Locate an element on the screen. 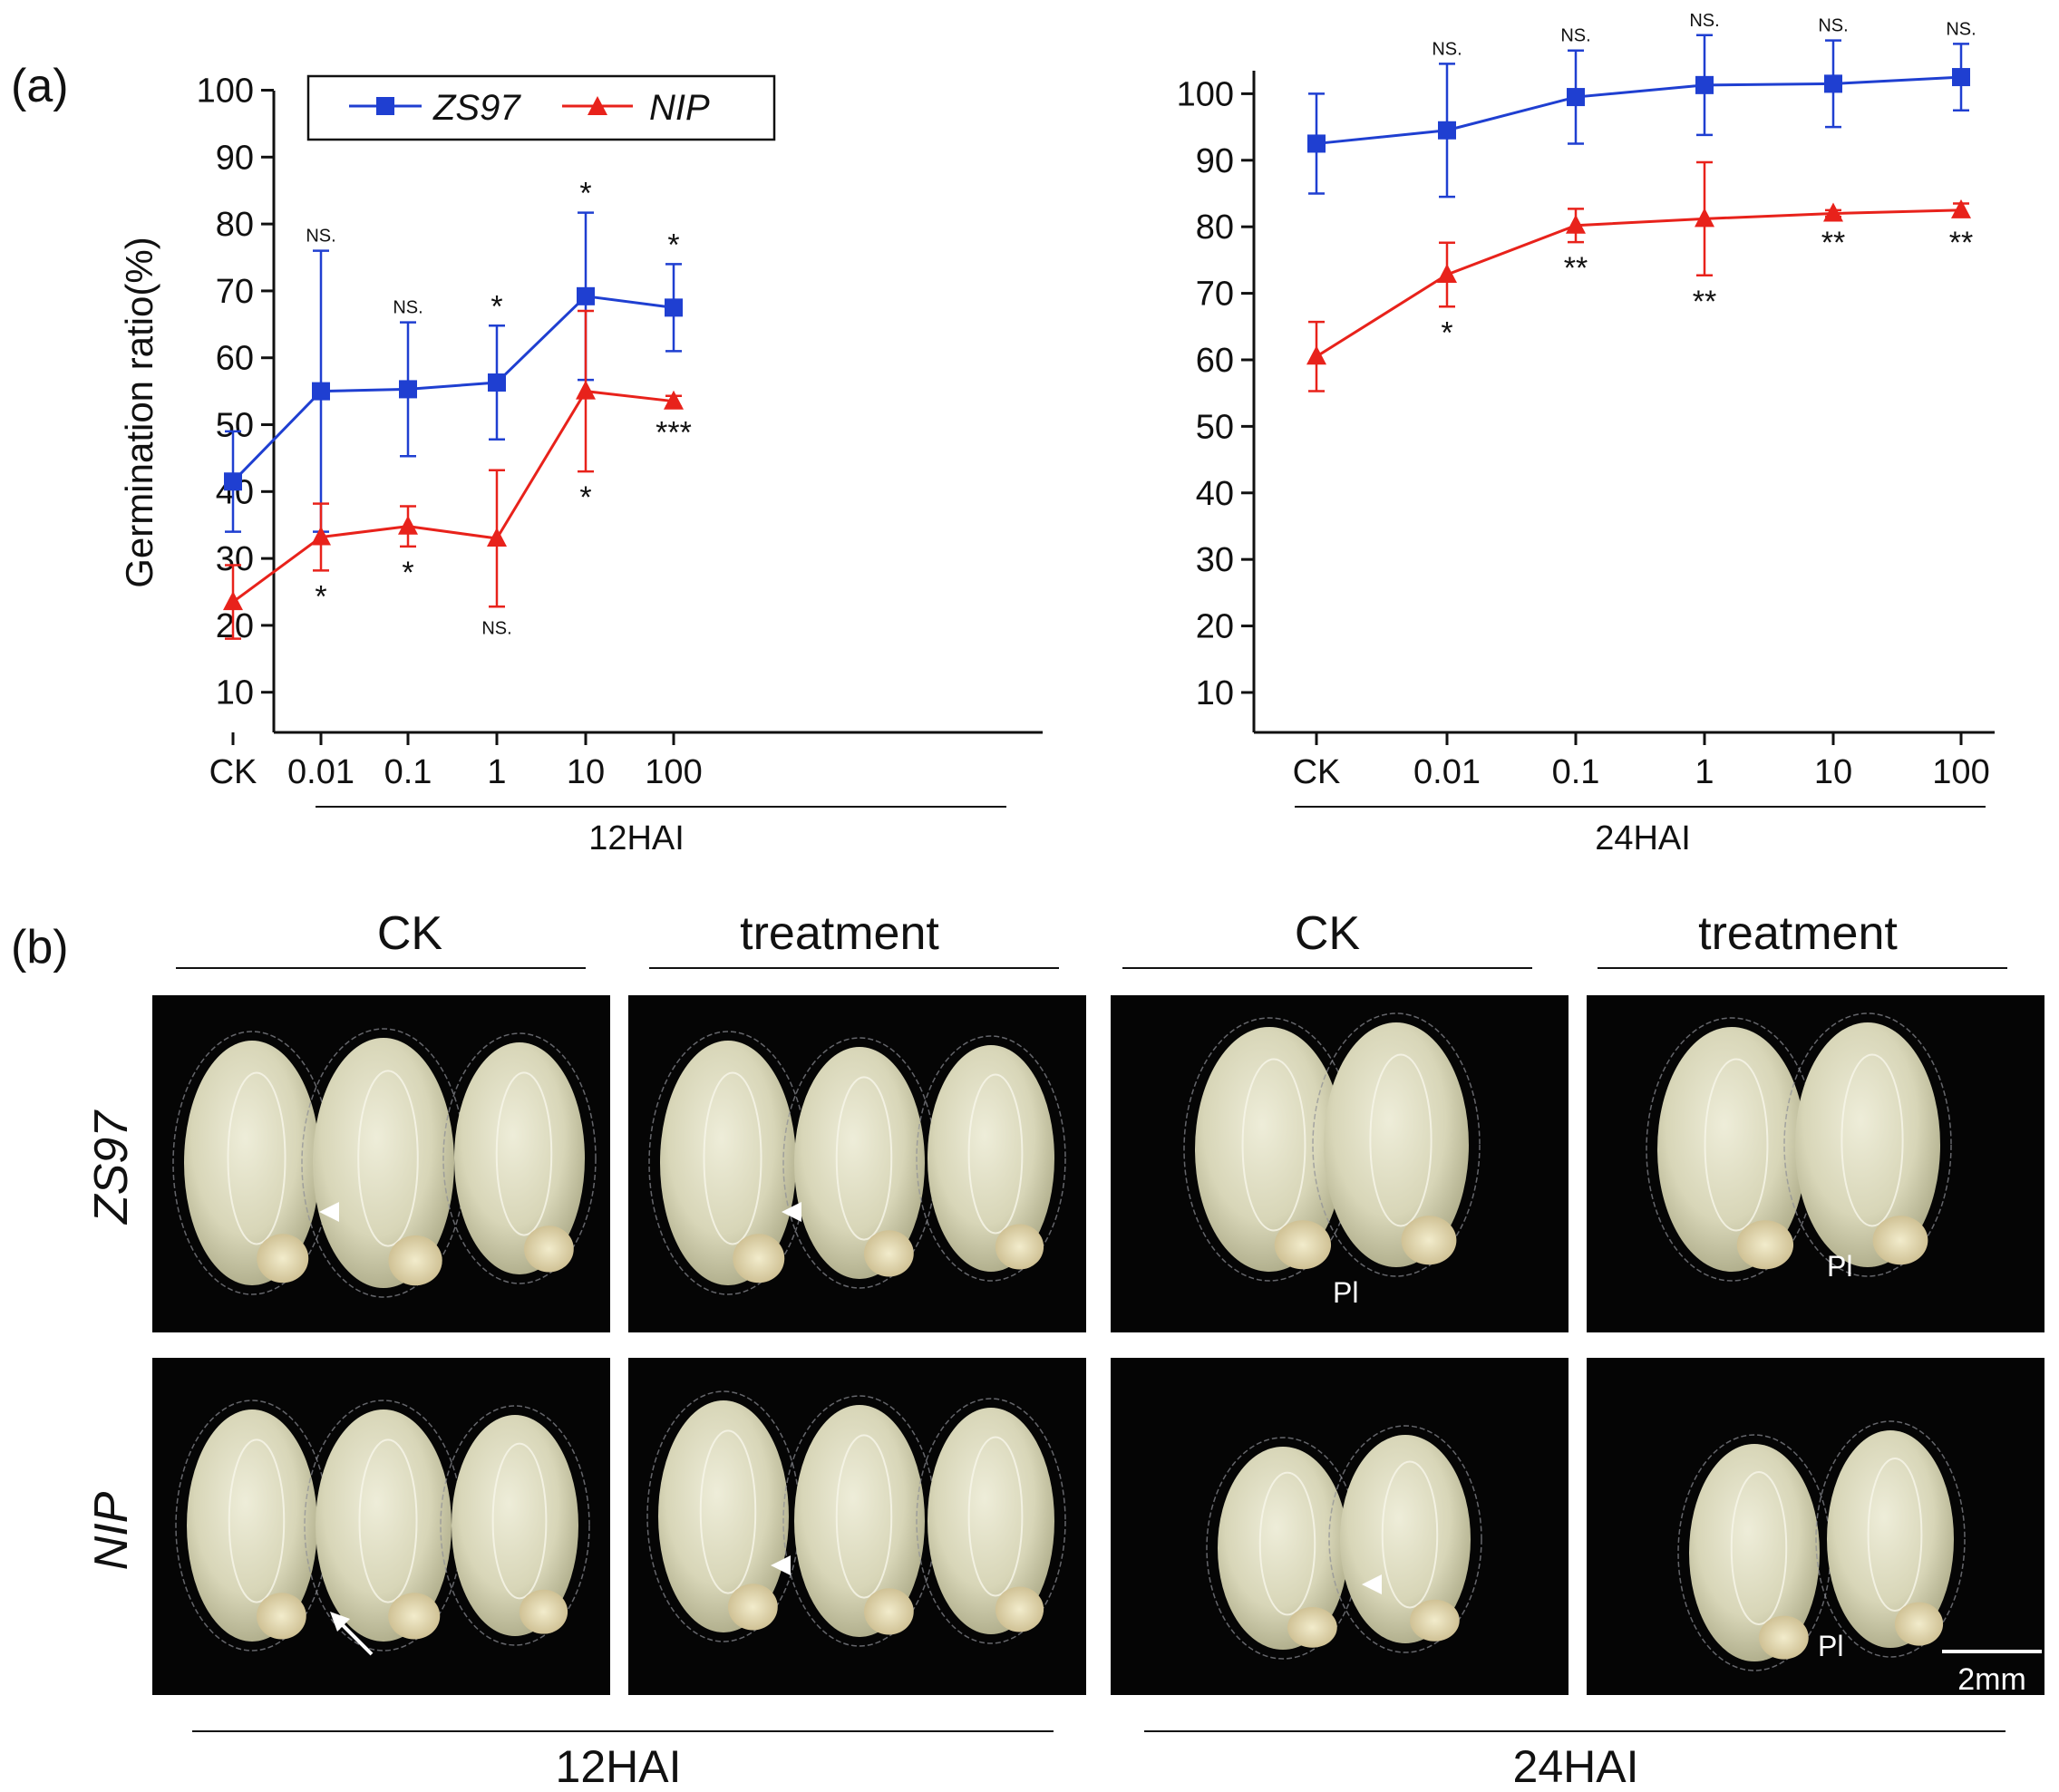  legend-label-zs97: ZS97 is located at coordinates (476, 108).